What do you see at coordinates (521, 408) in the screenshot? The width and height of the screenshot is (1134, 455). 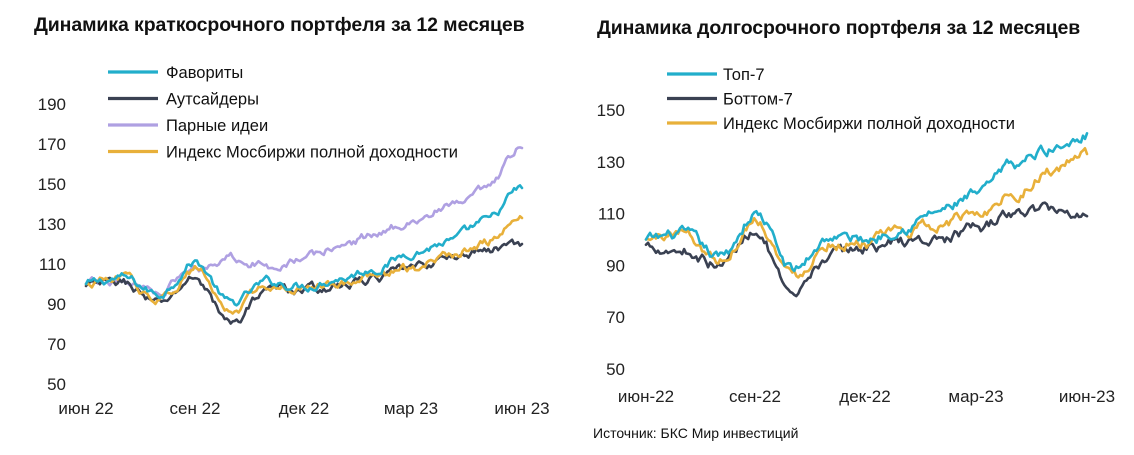 I see `x-tick-label: июн 23` at bounding box center [521, 408].